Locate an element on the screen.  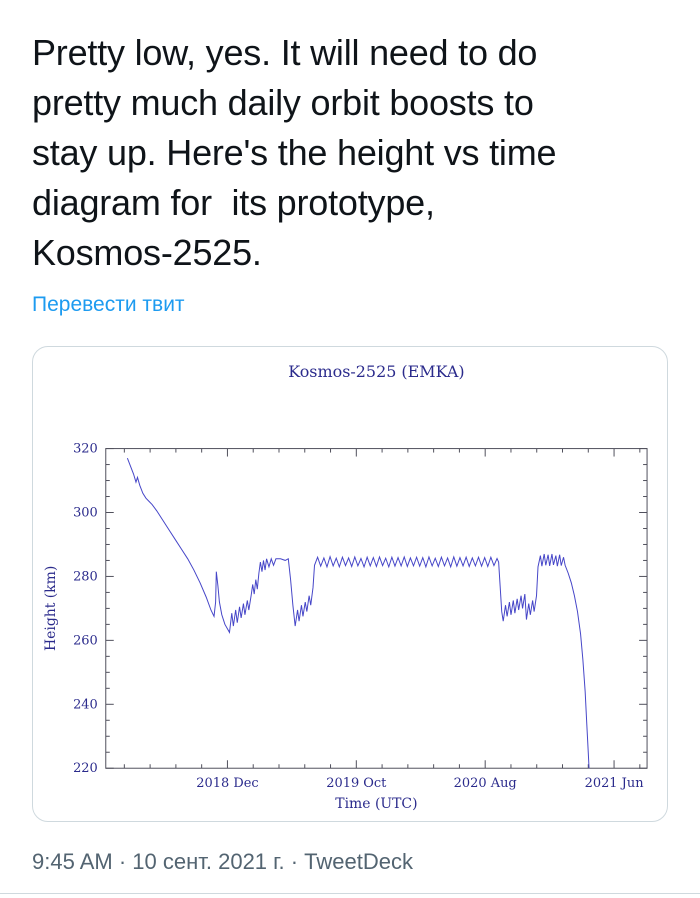
y-tick-label: 220 is located at coordinates (85, 768).